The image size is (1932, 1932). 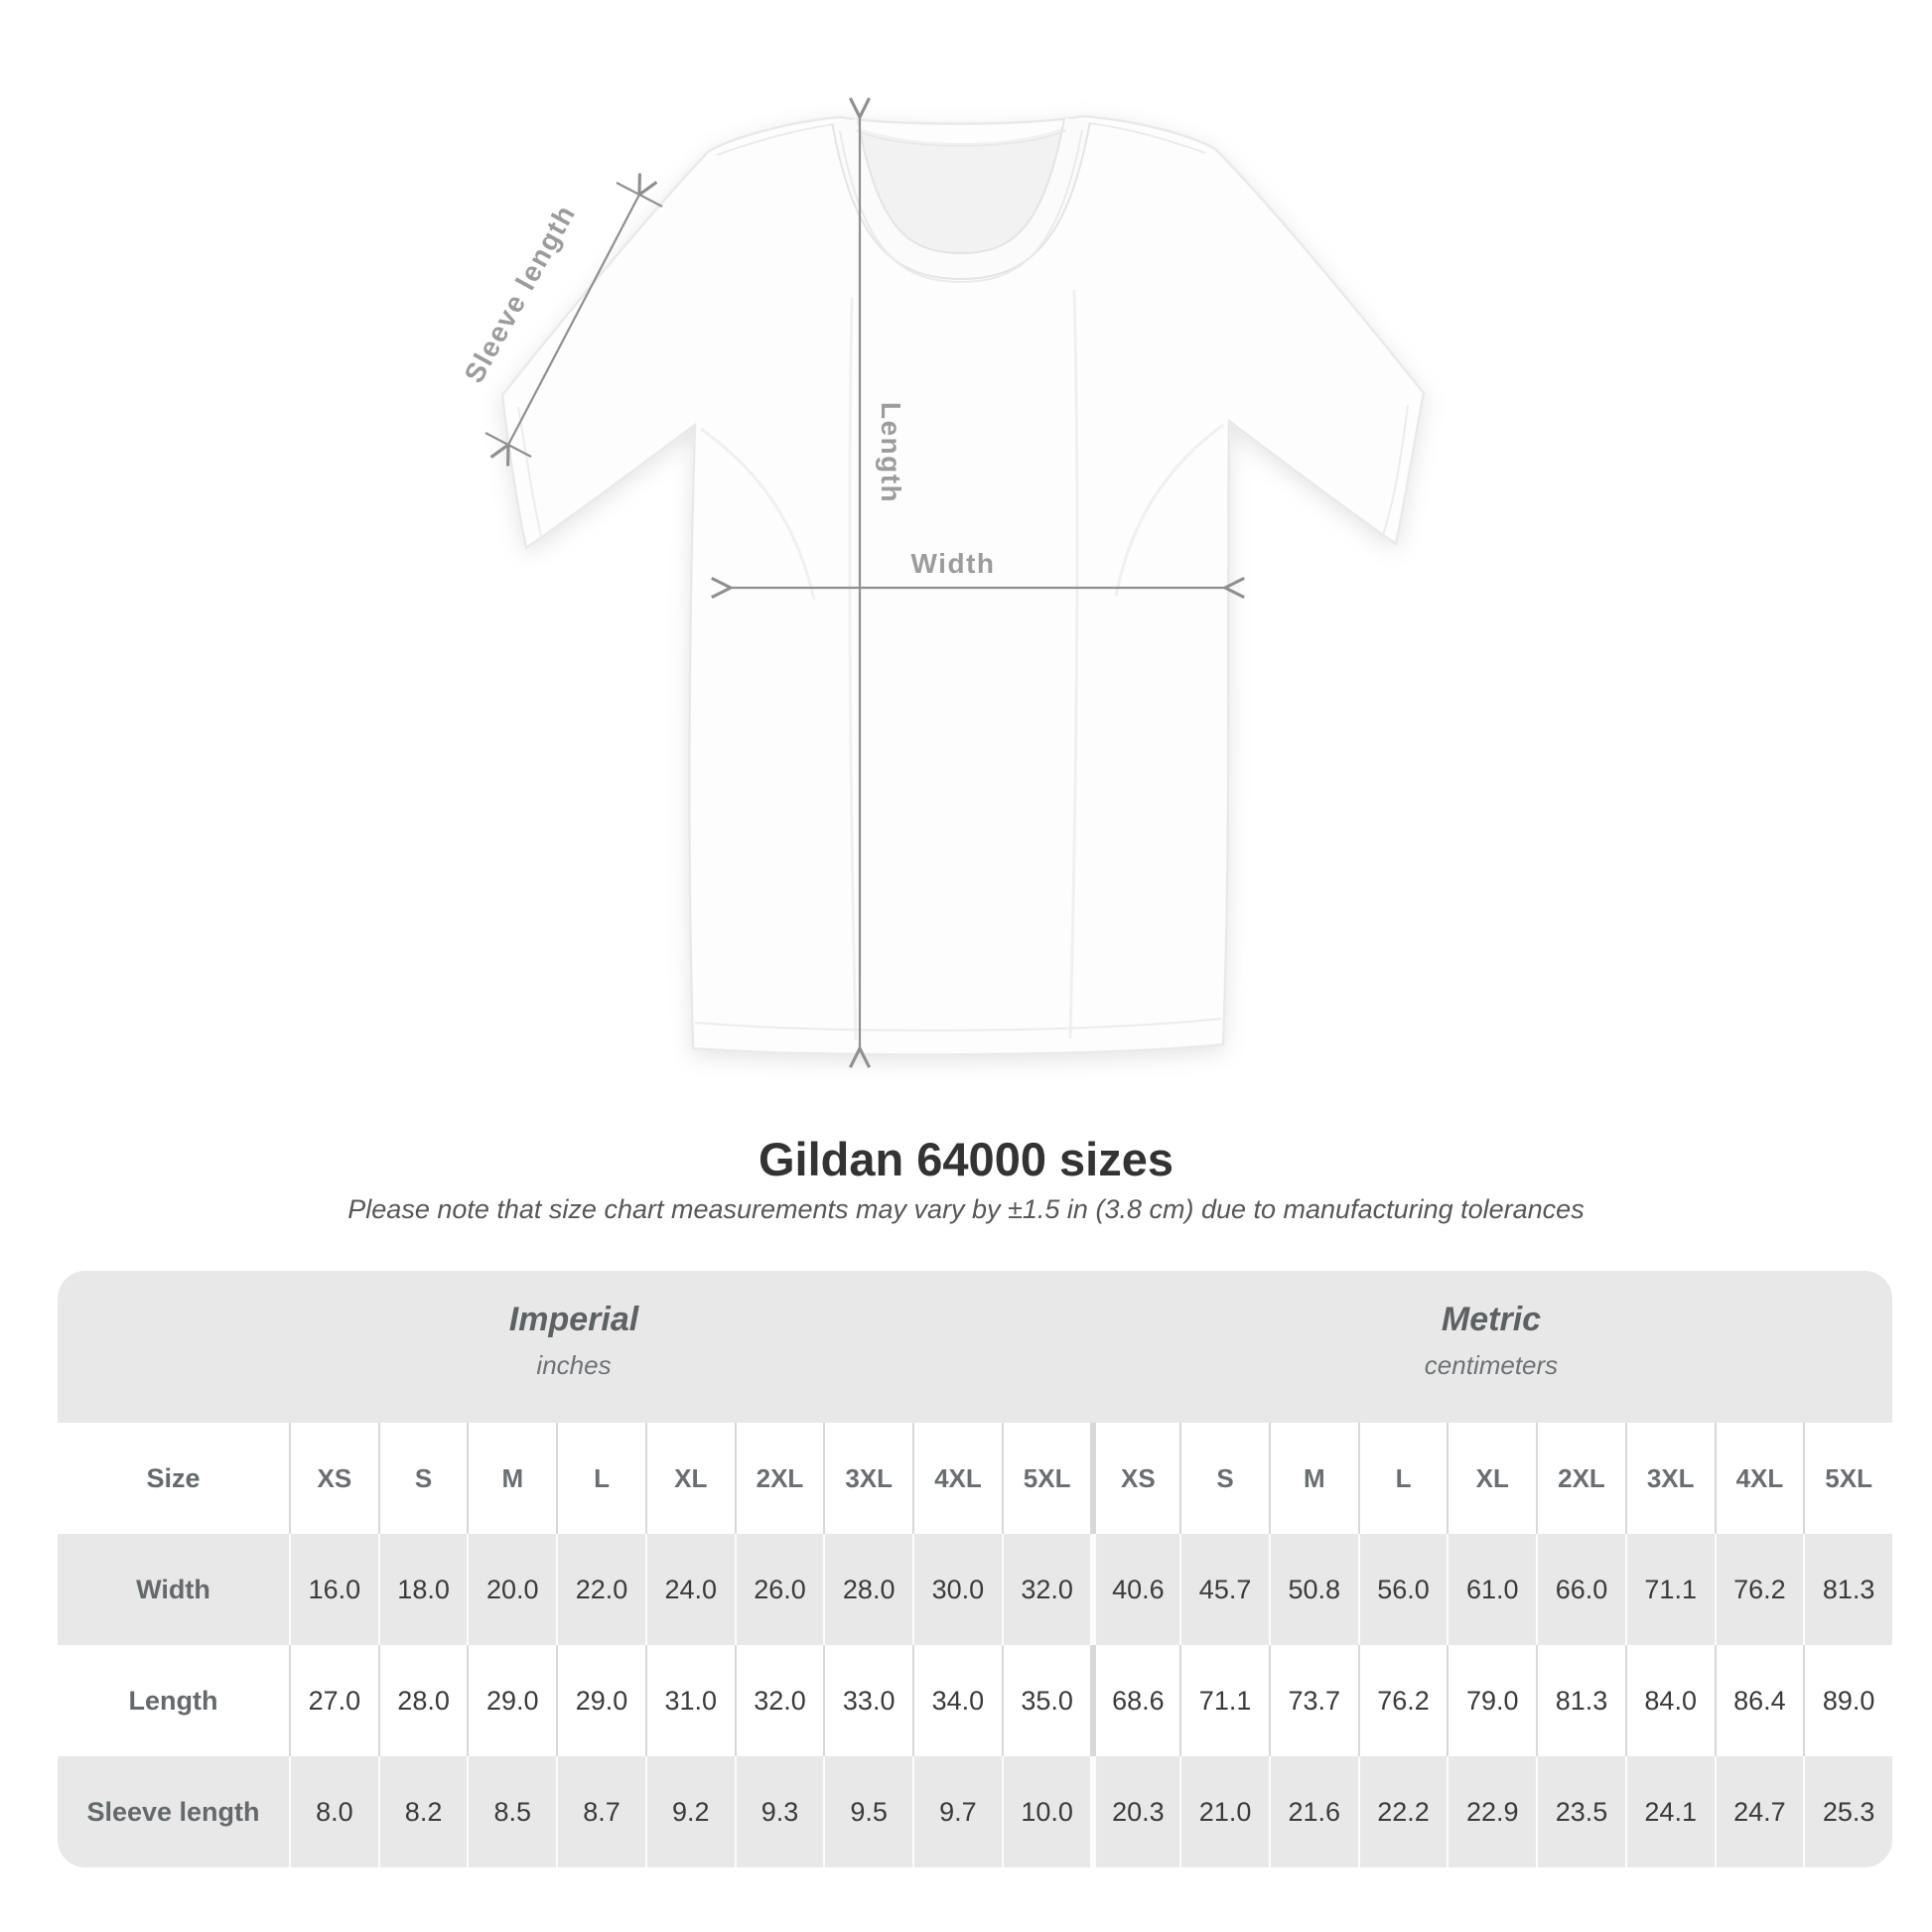 I want to click on value-cell: 68.6, so click(x=1135, y=1701).